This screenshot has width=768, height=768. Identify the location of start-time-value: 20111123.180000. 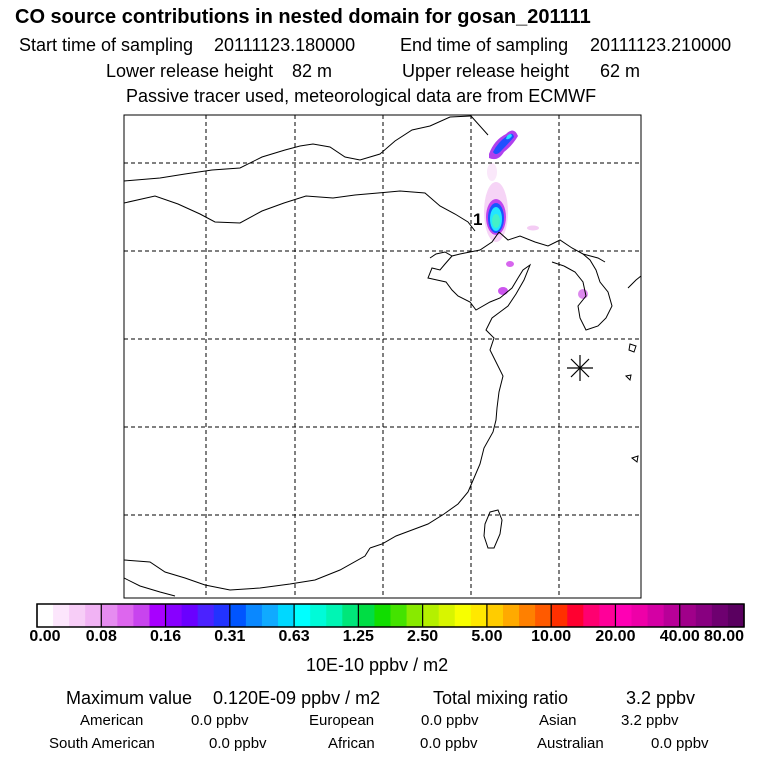
(285, 45).